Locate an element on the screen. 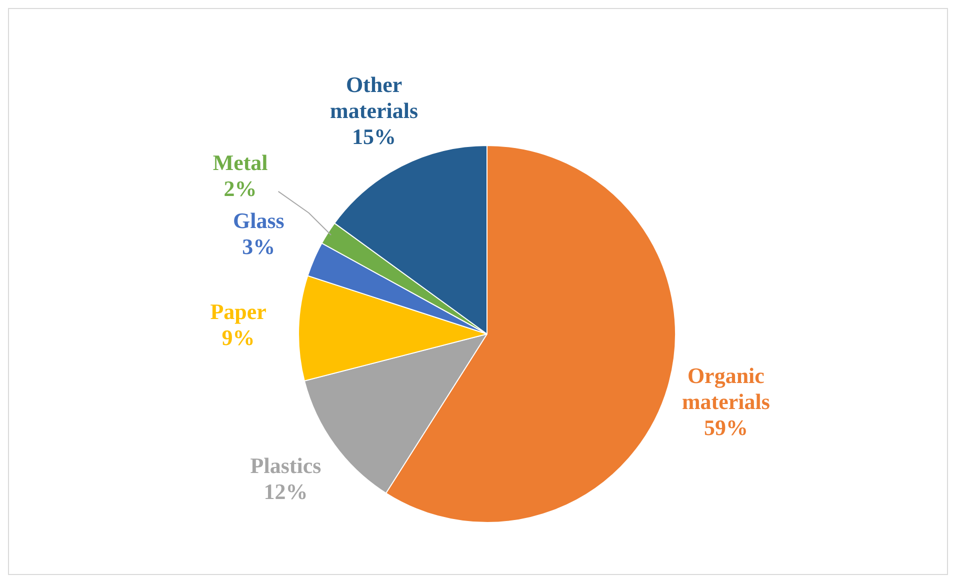 Image resolution: width=956 pixels, height=580 pixels. slice-label: Organic materials is located at coordinates (726, 388).